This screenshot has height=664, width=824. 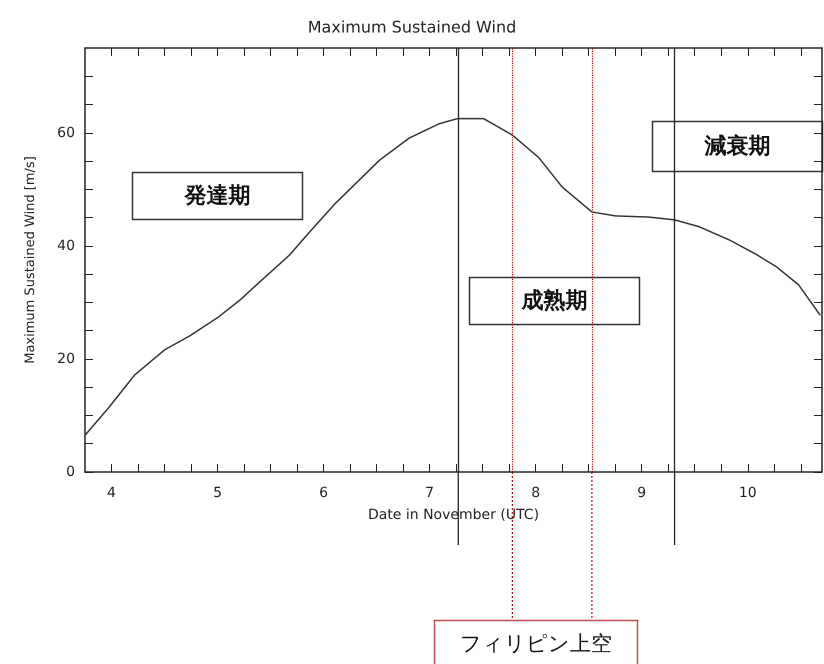 What do you see at coordinates (66, 246) in the screenshot?
I see `y-tick-label: 40` at bounding box center [66, 246].